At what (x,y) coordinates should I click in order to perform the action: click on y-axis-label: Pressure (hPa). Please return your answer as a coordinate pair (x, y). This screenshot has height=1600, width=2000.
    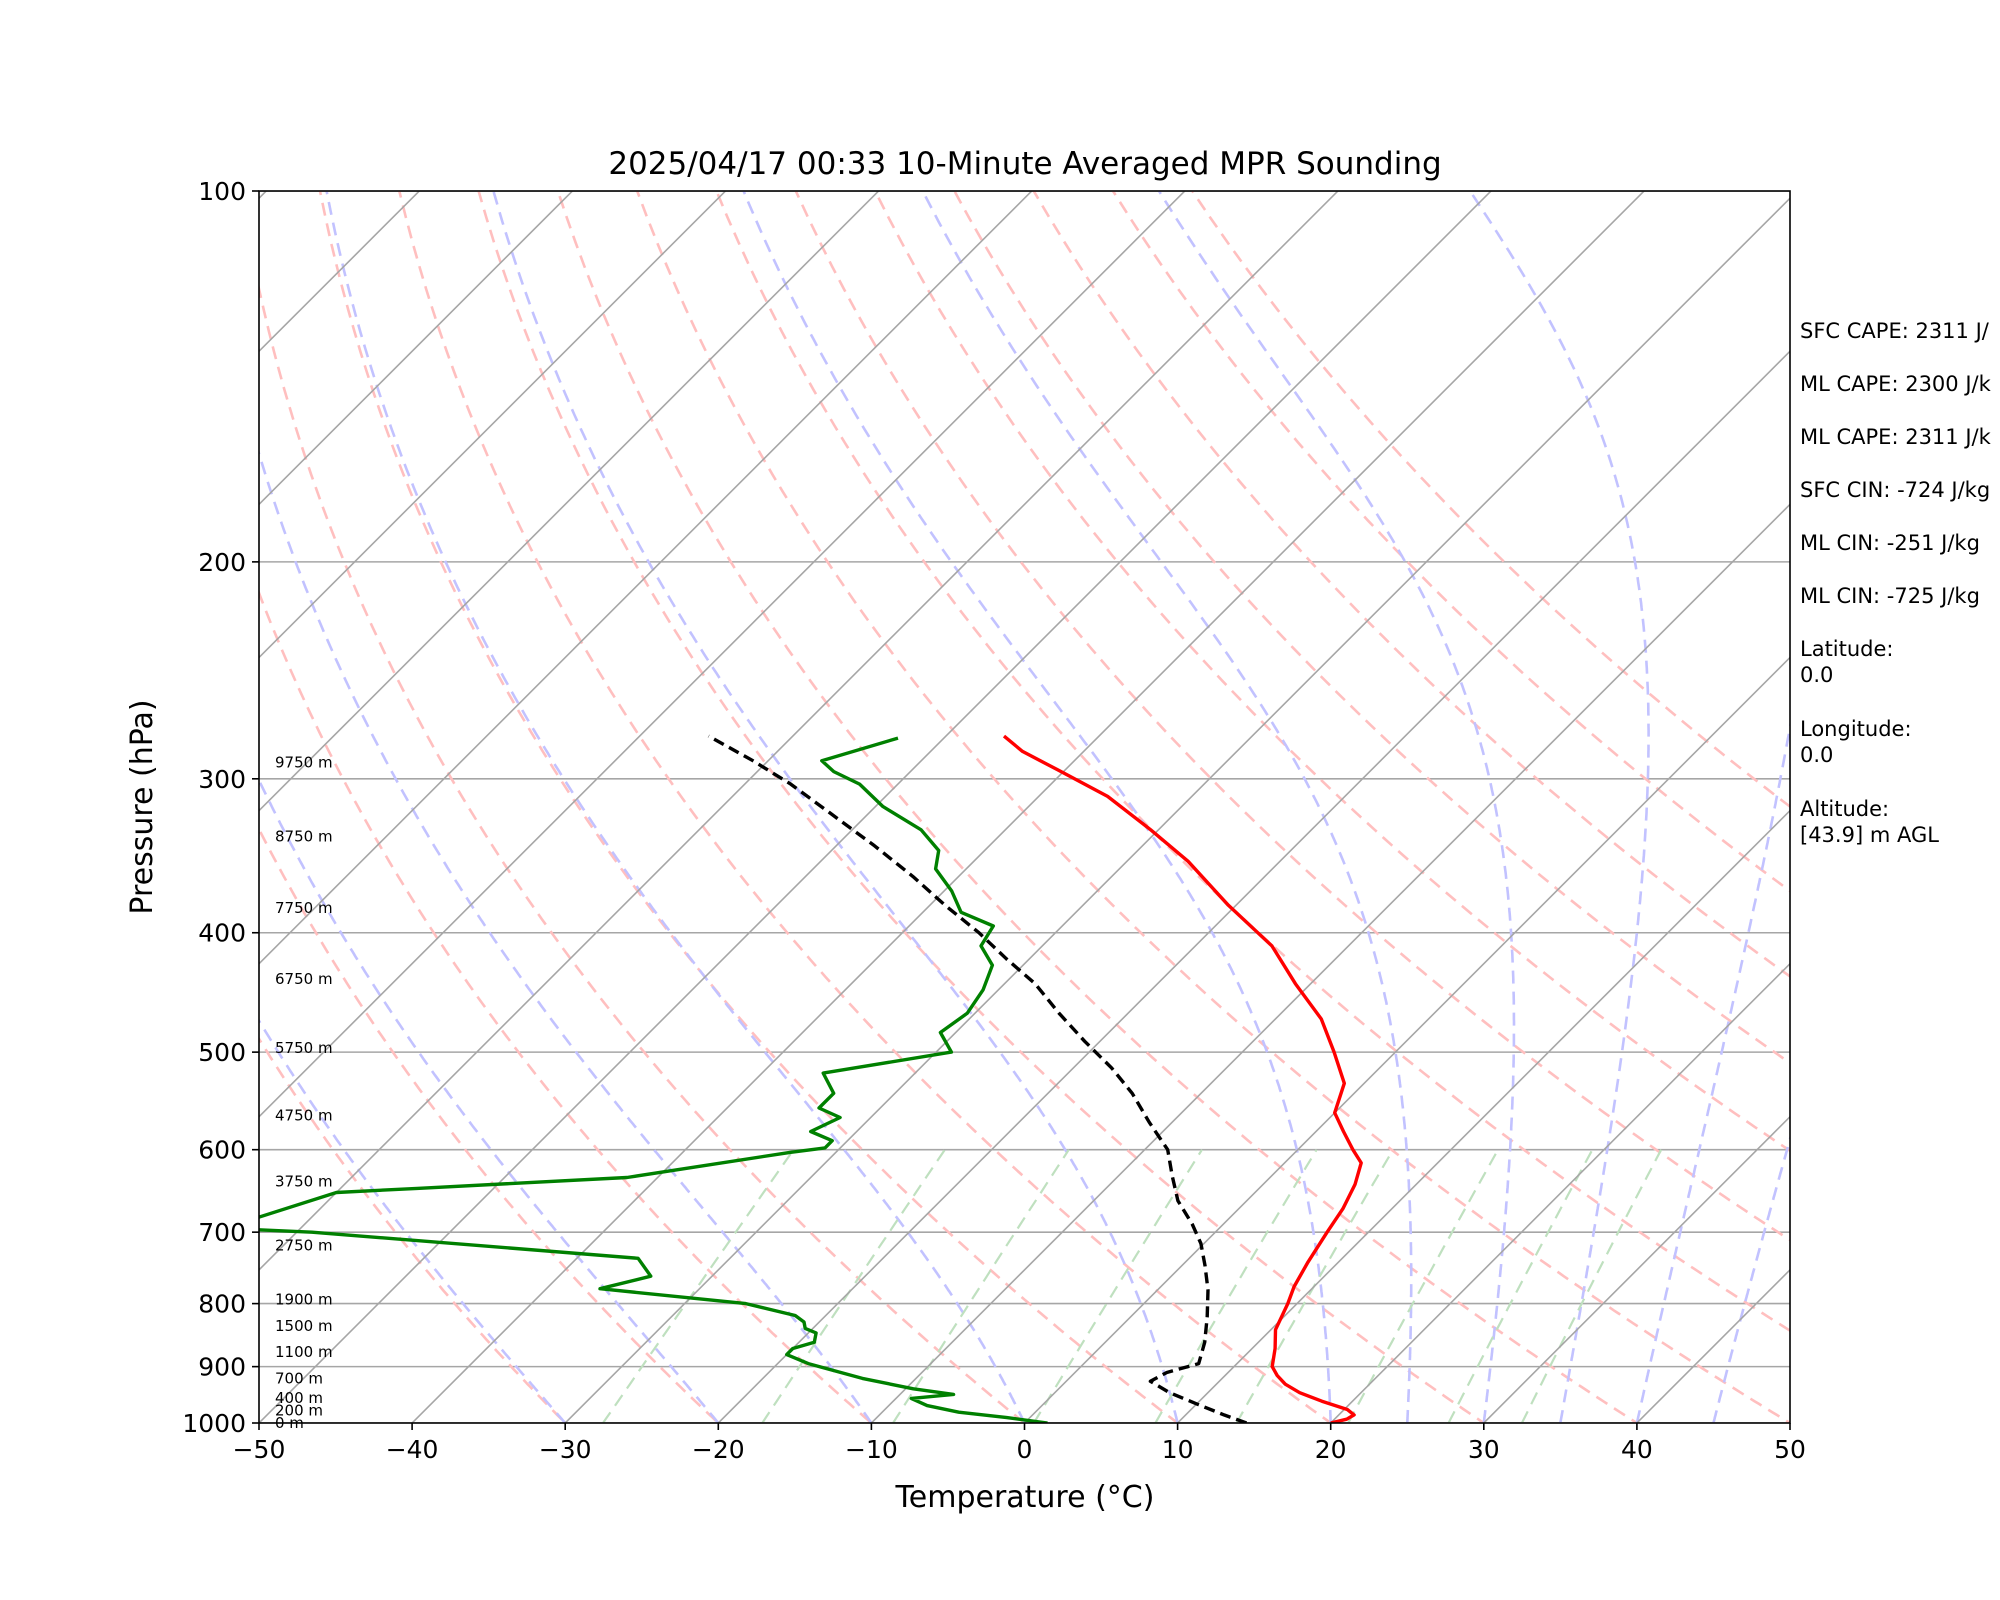
    Looking at the image, I should click on (142, 806).